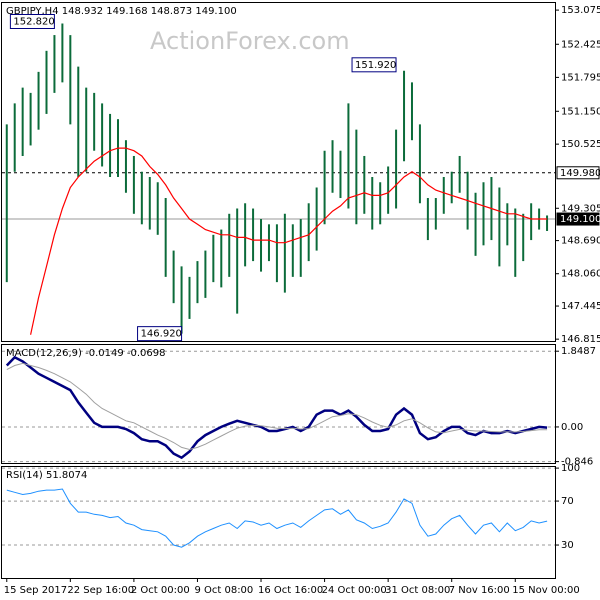 The height and width of the screenshot is (600, 600). What do you see at coordinates (100, 590) in the screenshot?
I see `x-tick-label: 22 Sep 16:00` at bounding box center [100, 590].